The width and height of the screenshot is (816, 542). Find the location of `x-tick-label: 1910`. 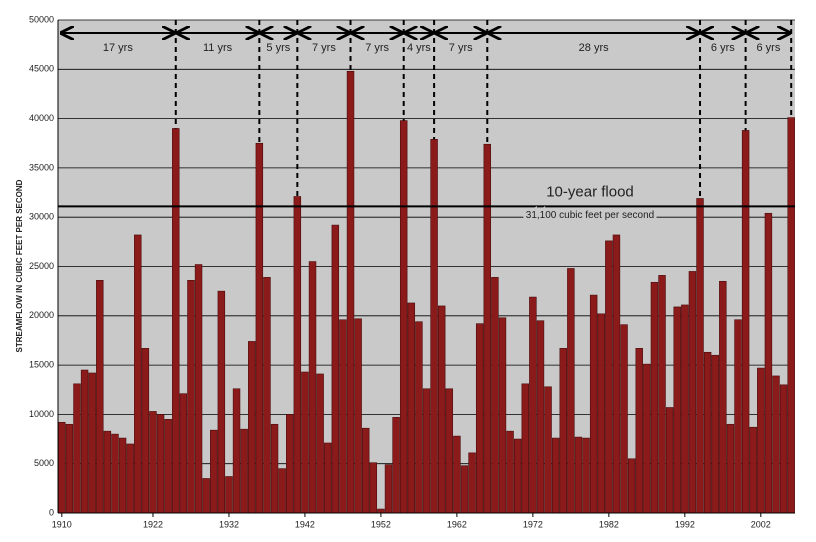

x-tick-label: 1910 is located at coordinates (62, 524).